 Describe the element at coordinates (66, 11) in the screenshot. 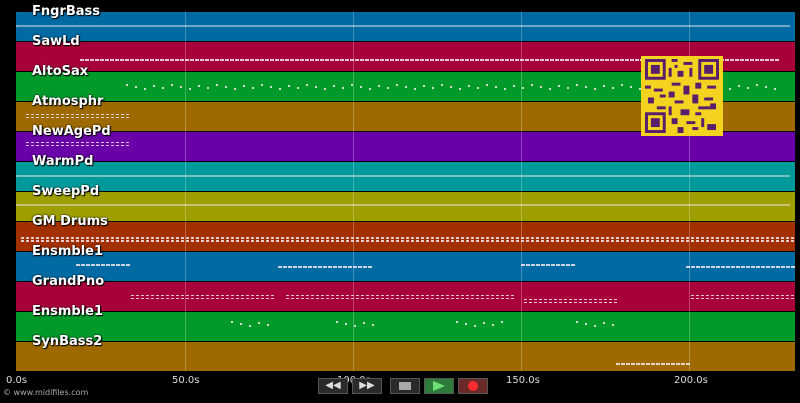

I see `track-name: FngrBass` at that location.